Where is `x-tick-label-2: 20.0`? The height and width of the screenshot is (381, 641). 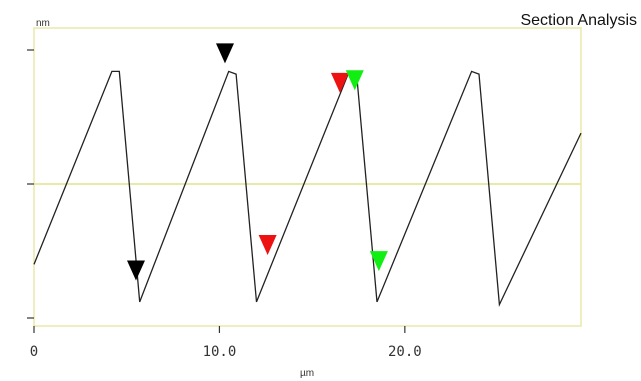
x-tick-label-2: 20.0 is located at coordinates (405, 352).